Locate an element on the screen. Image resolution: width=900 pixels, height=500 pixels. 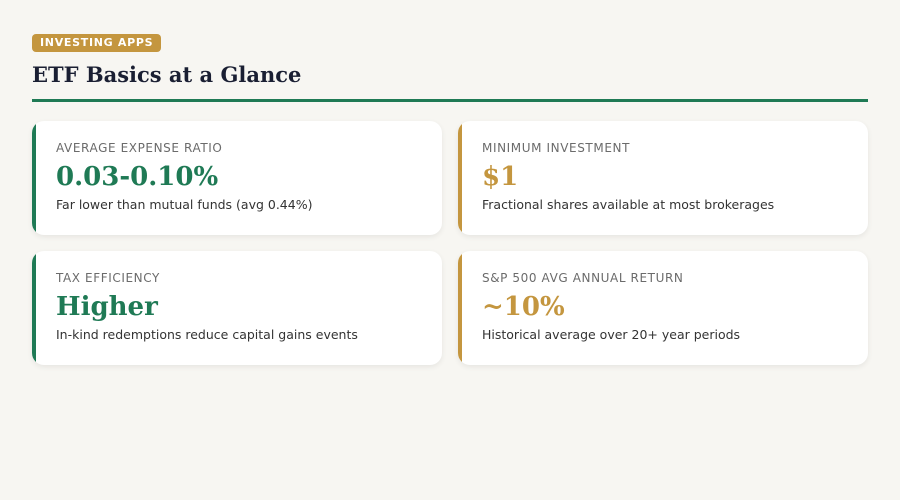
stat-card-note: Historical average over 20+ year periods is located at coordinates (611, 334).